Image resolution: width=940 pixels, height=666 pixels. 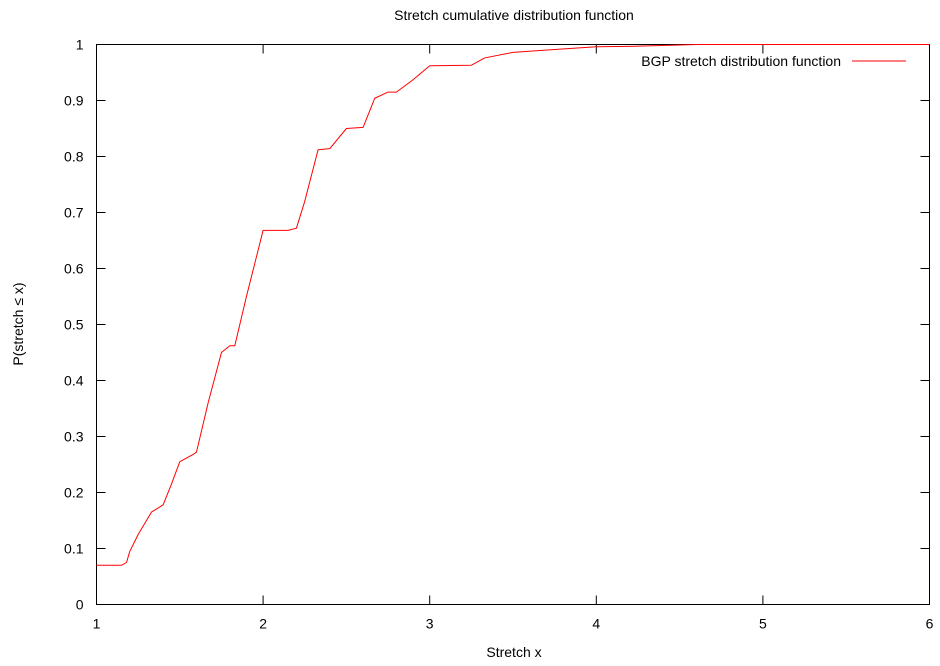 What do you see at coordinates (74, 549) in the screenshot?
I see `y-tick-label-1: 0.1` at bounding box center [74, 549].